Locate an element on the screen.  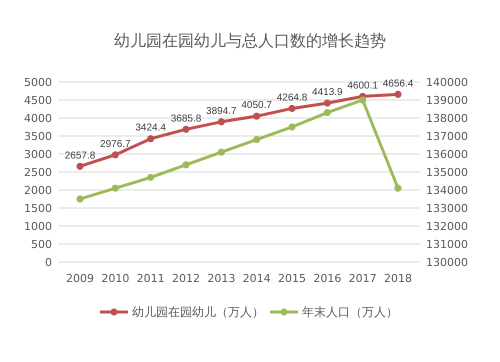
y2-tick-label: 140000 is located at coordinates (447, 82).